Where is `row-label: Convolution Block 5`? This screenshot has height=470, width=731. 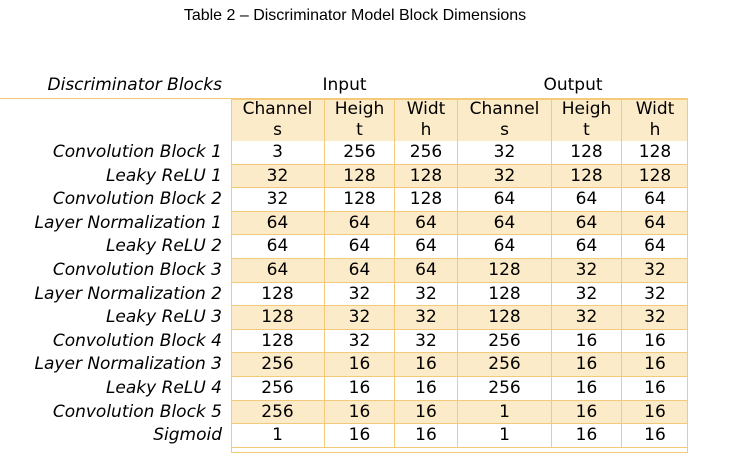 row-label: Convolution Block 5 is located at coordinates (137, 411).